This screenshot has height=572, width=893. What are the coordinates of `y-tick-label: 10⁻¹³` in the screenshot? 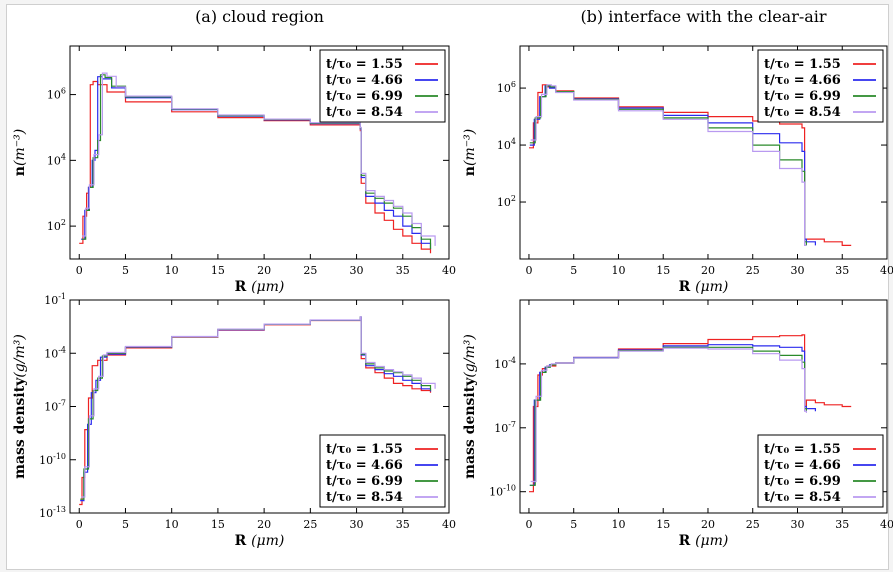 It's located at (52, 512).